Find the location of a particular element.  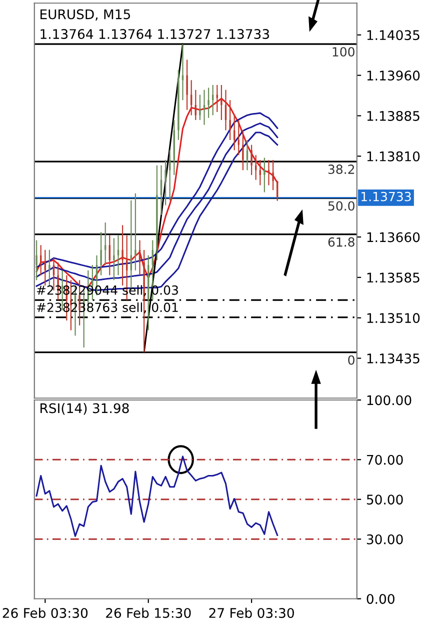

text: 1.13764 1.13764 1.13727 1.13733 is located at coordinates (155, 34).